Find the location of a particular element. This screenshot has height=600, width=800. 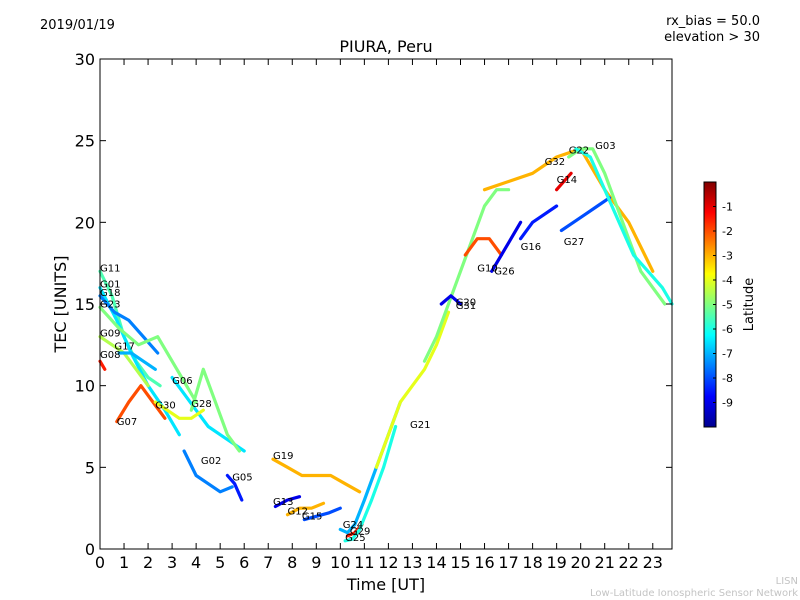

x-tick-label: 23 is located at coordinates (653, 562).